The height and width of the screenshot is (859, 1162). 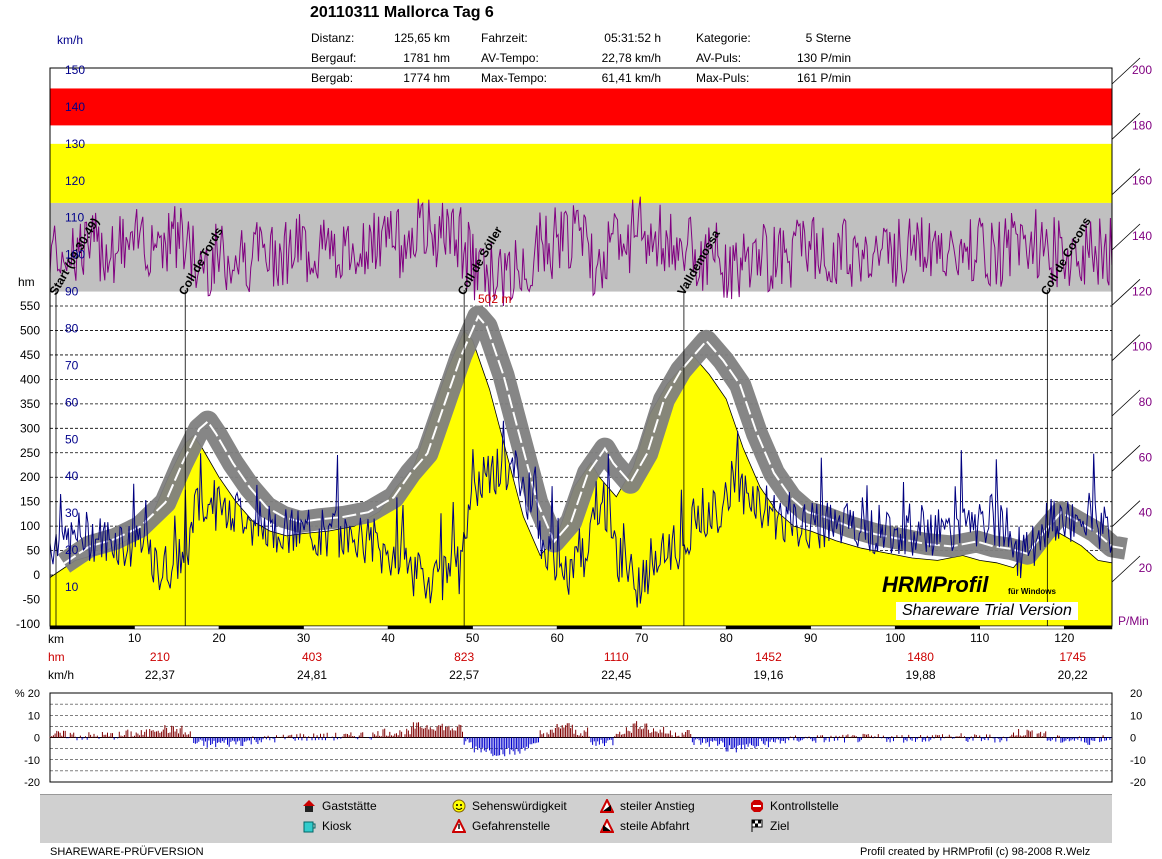 What do you see at coordinates (464, 675) in the screenshot?
I see `avg-speed-label: 22,57` at bounding box center [464, 675].